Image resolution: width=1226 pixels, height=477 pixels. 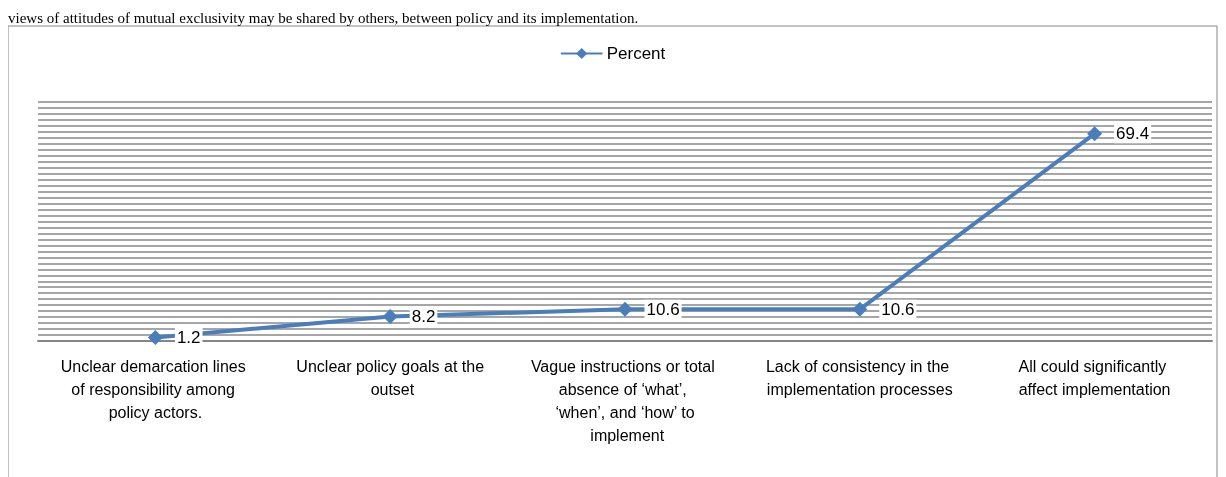 I want to click on x-tick-label: Vague instructions or total absence of ‘what’, ‘when’, and ‘how’ to implement, so click(x=625, y=401).